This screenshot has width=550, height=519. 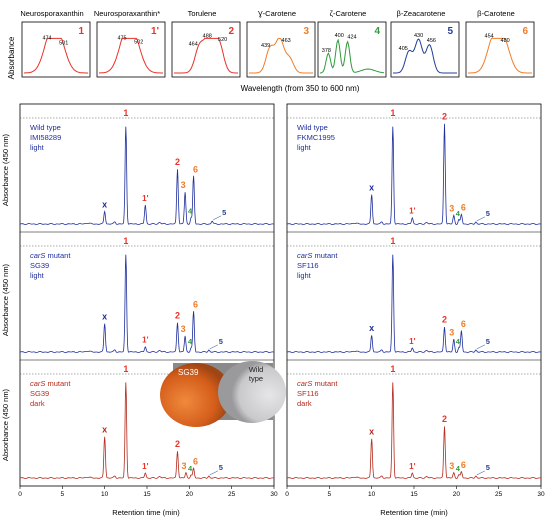 What do you see at coordinates (202, 13) in the screenshot?
I see `spectrum-title: Torulene` at bounding box center [202, 13].